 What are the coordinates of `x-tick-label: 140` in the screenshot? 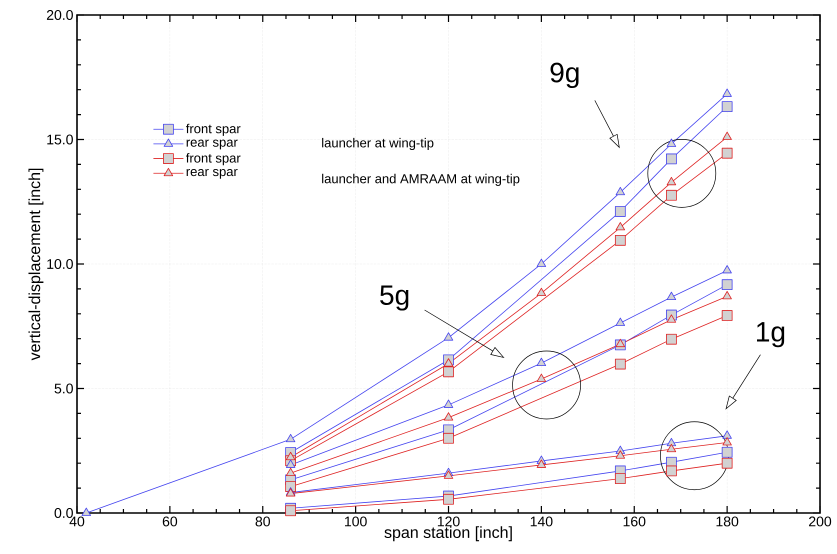 It's located at (541, 521).